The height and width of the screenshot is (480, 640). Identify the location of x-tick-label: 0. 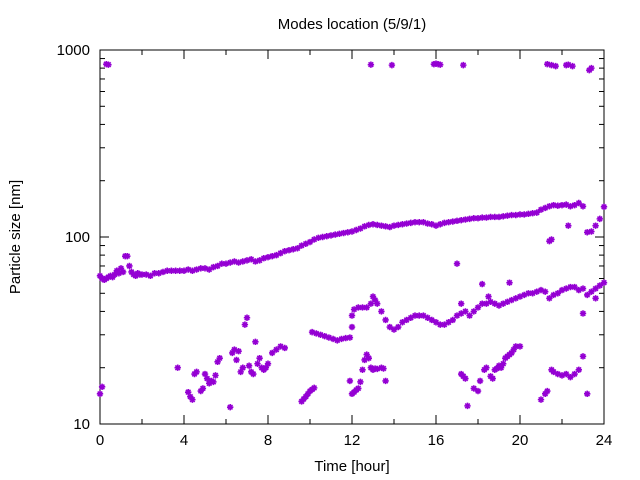
(100, 440).